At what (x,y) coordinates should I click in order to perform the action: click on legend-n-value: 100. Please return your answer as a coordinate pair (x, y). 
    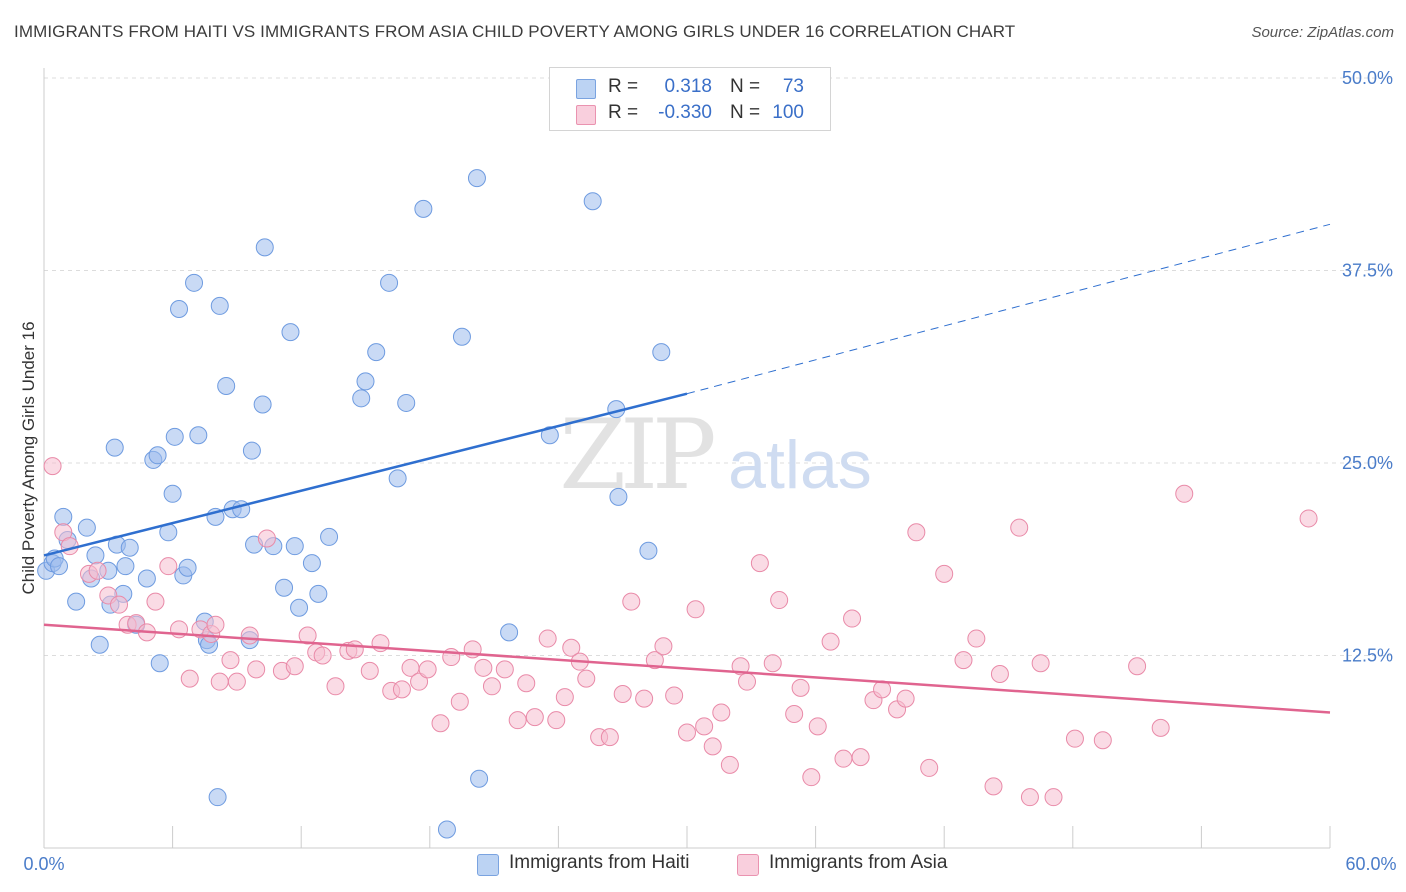
    Looking at the image, I should click on (788, 112).